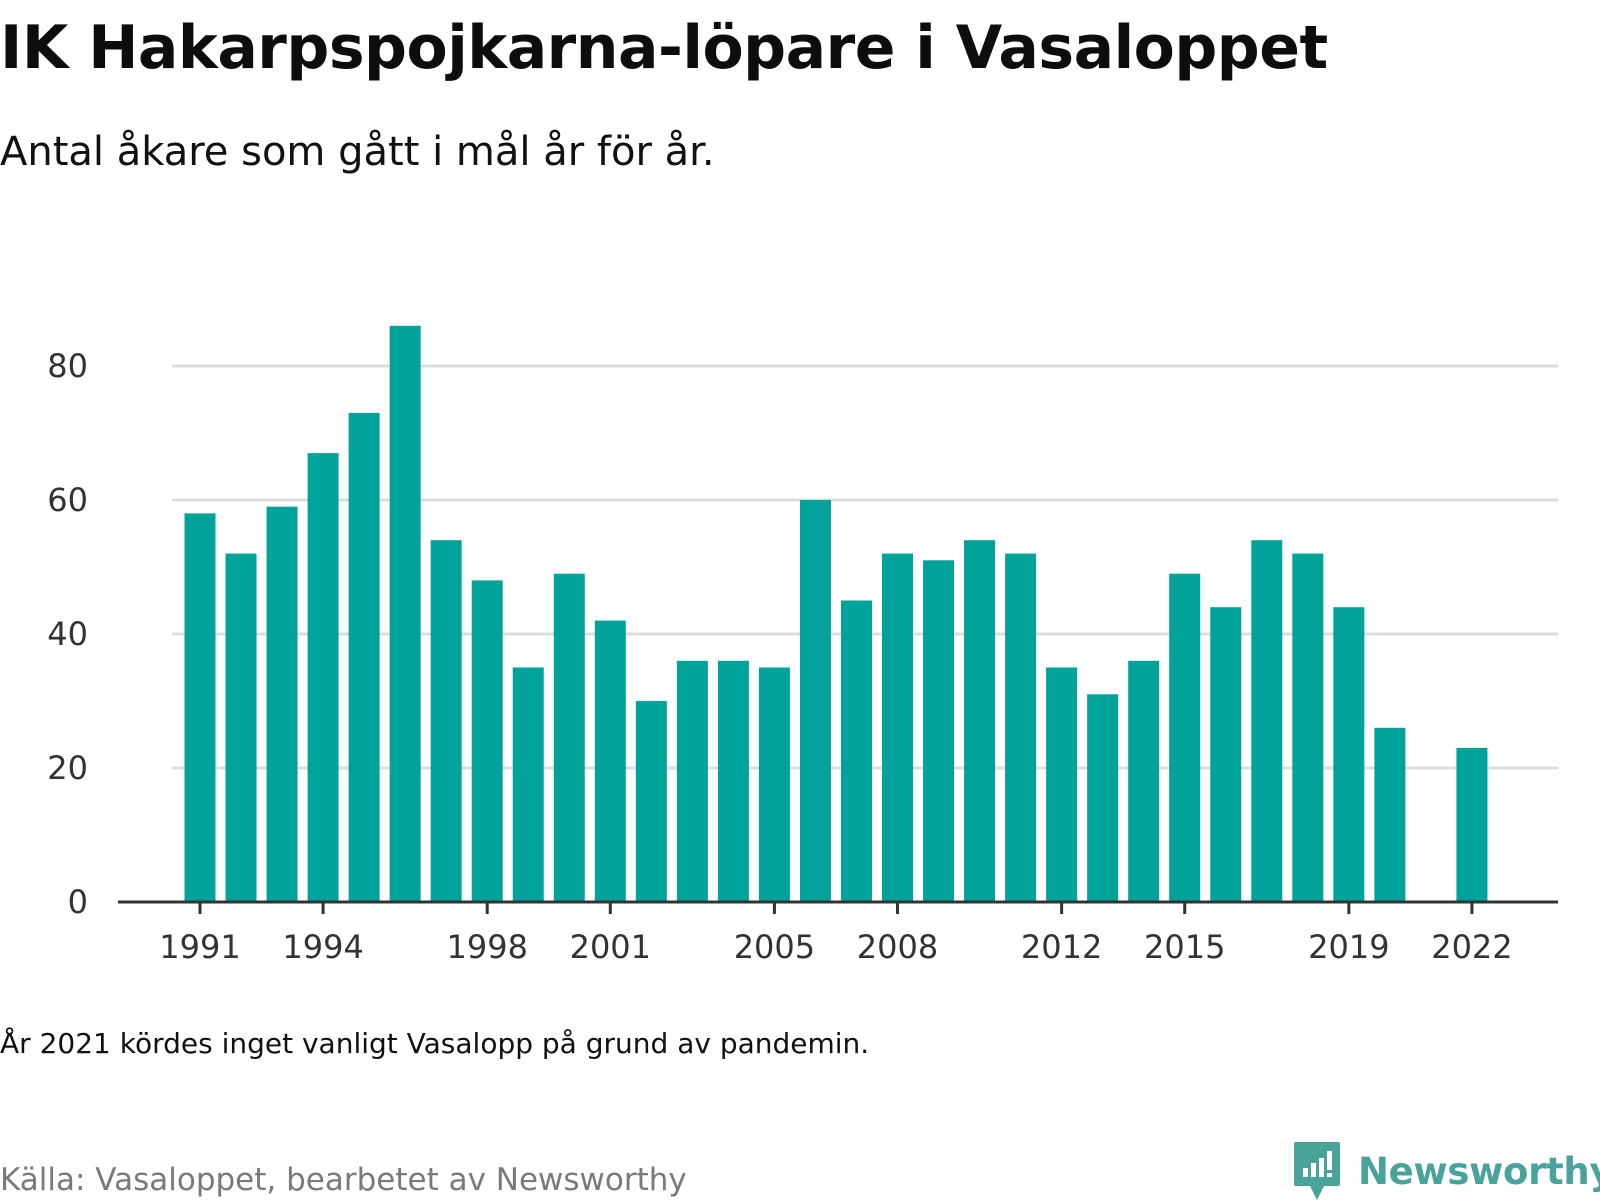 The width and height of the screenshot is (1600, 1202). What do you see at coordinates (1062, 784) in the screenshot?
I see `bar-2012` at bounding box center [1062, 784].